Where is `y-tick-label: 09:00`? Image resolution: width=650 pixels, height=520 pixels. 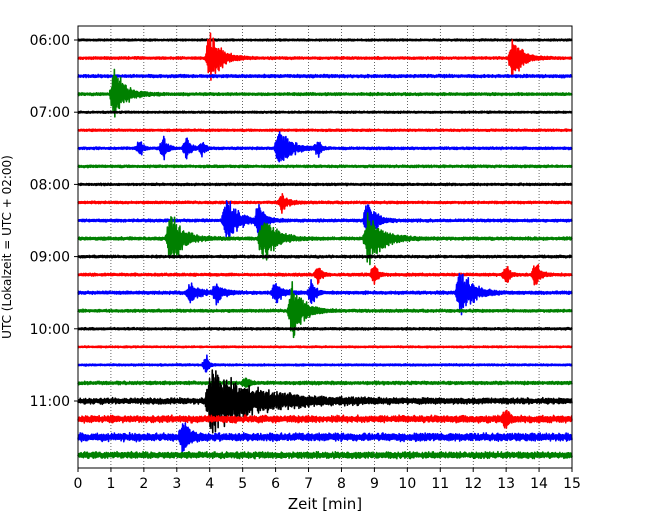 y-tick-label: 09:00 is located at coordinates (50, 258).